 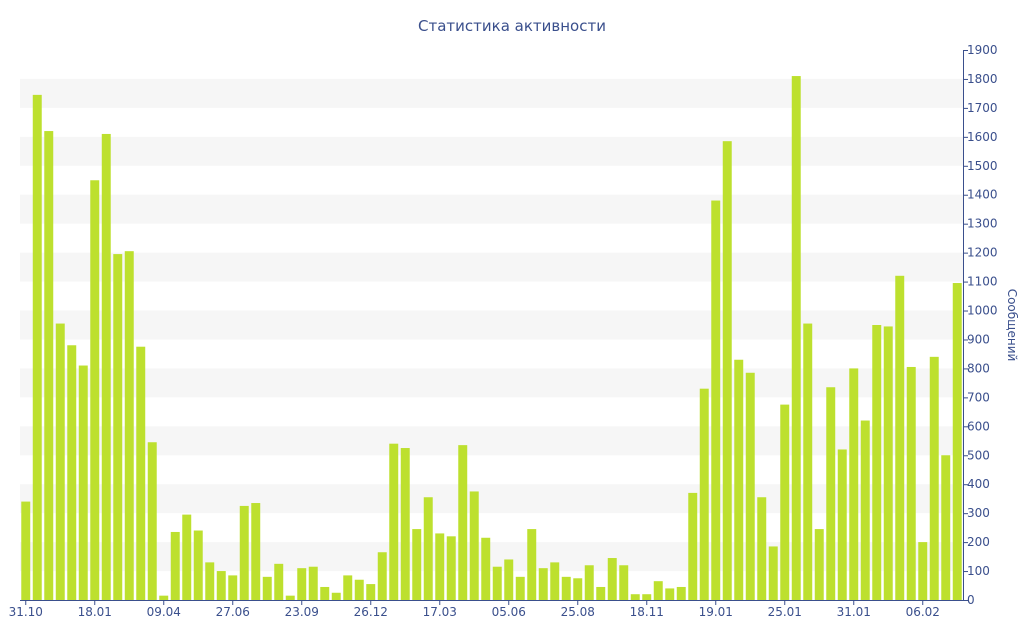 I want to click on x-tick-label: 31.10, so click(x=26, y=612).